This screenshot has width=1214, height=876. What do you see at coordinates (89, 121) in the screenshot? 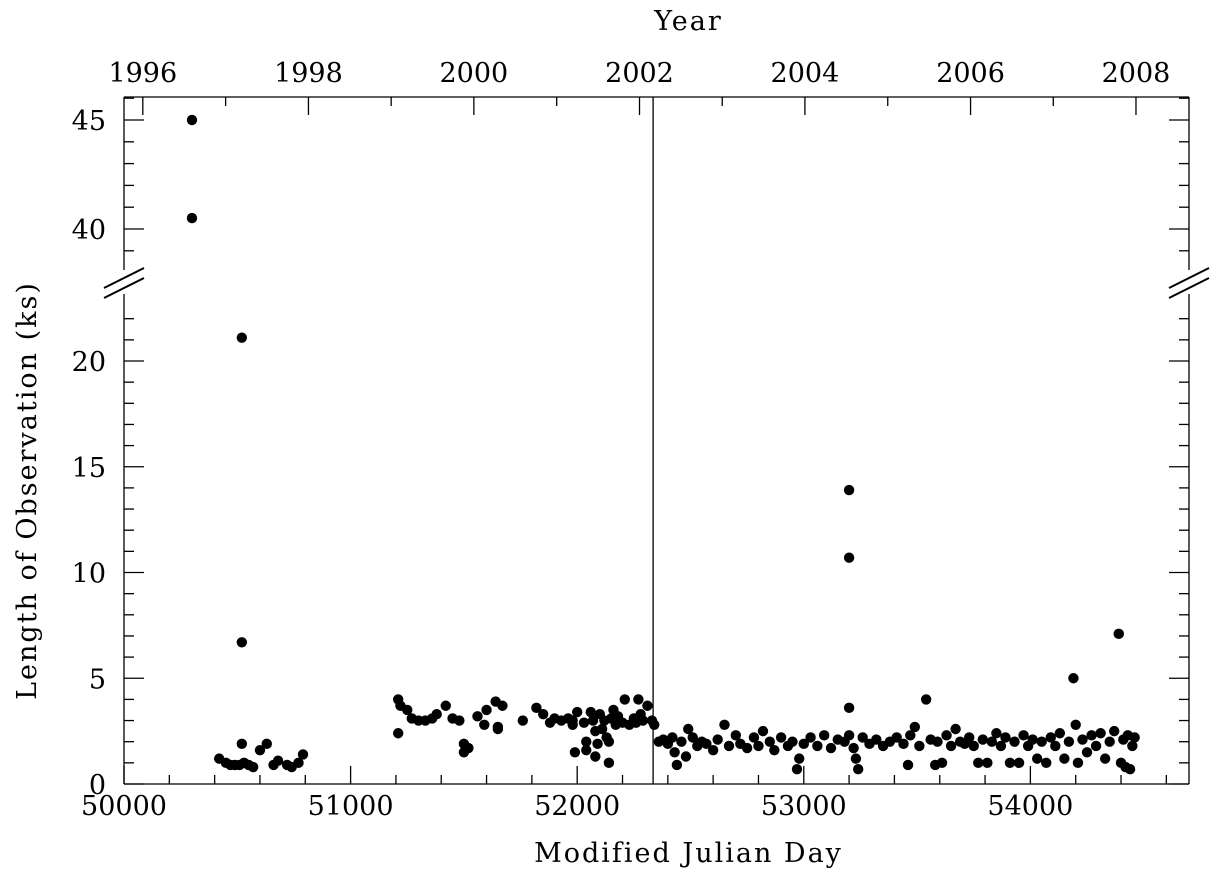
I see `y-tick-label: 45` at bounding box center [89, 121].